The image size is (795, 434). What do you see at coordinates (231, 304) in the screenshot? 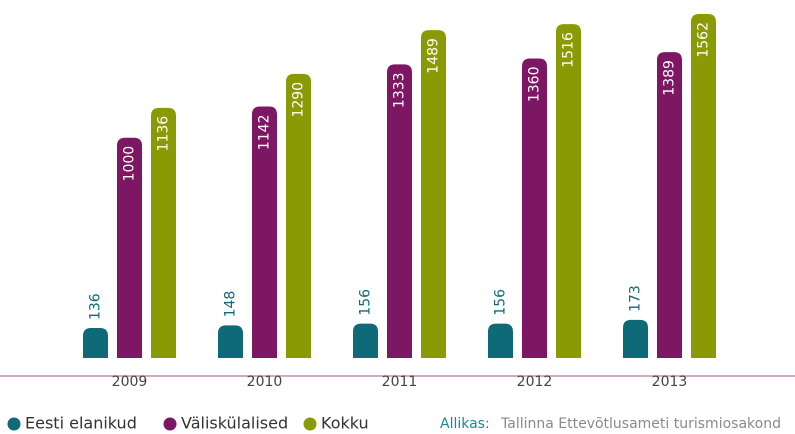
I see `value-label: 148` at bounding box center [231, 304].